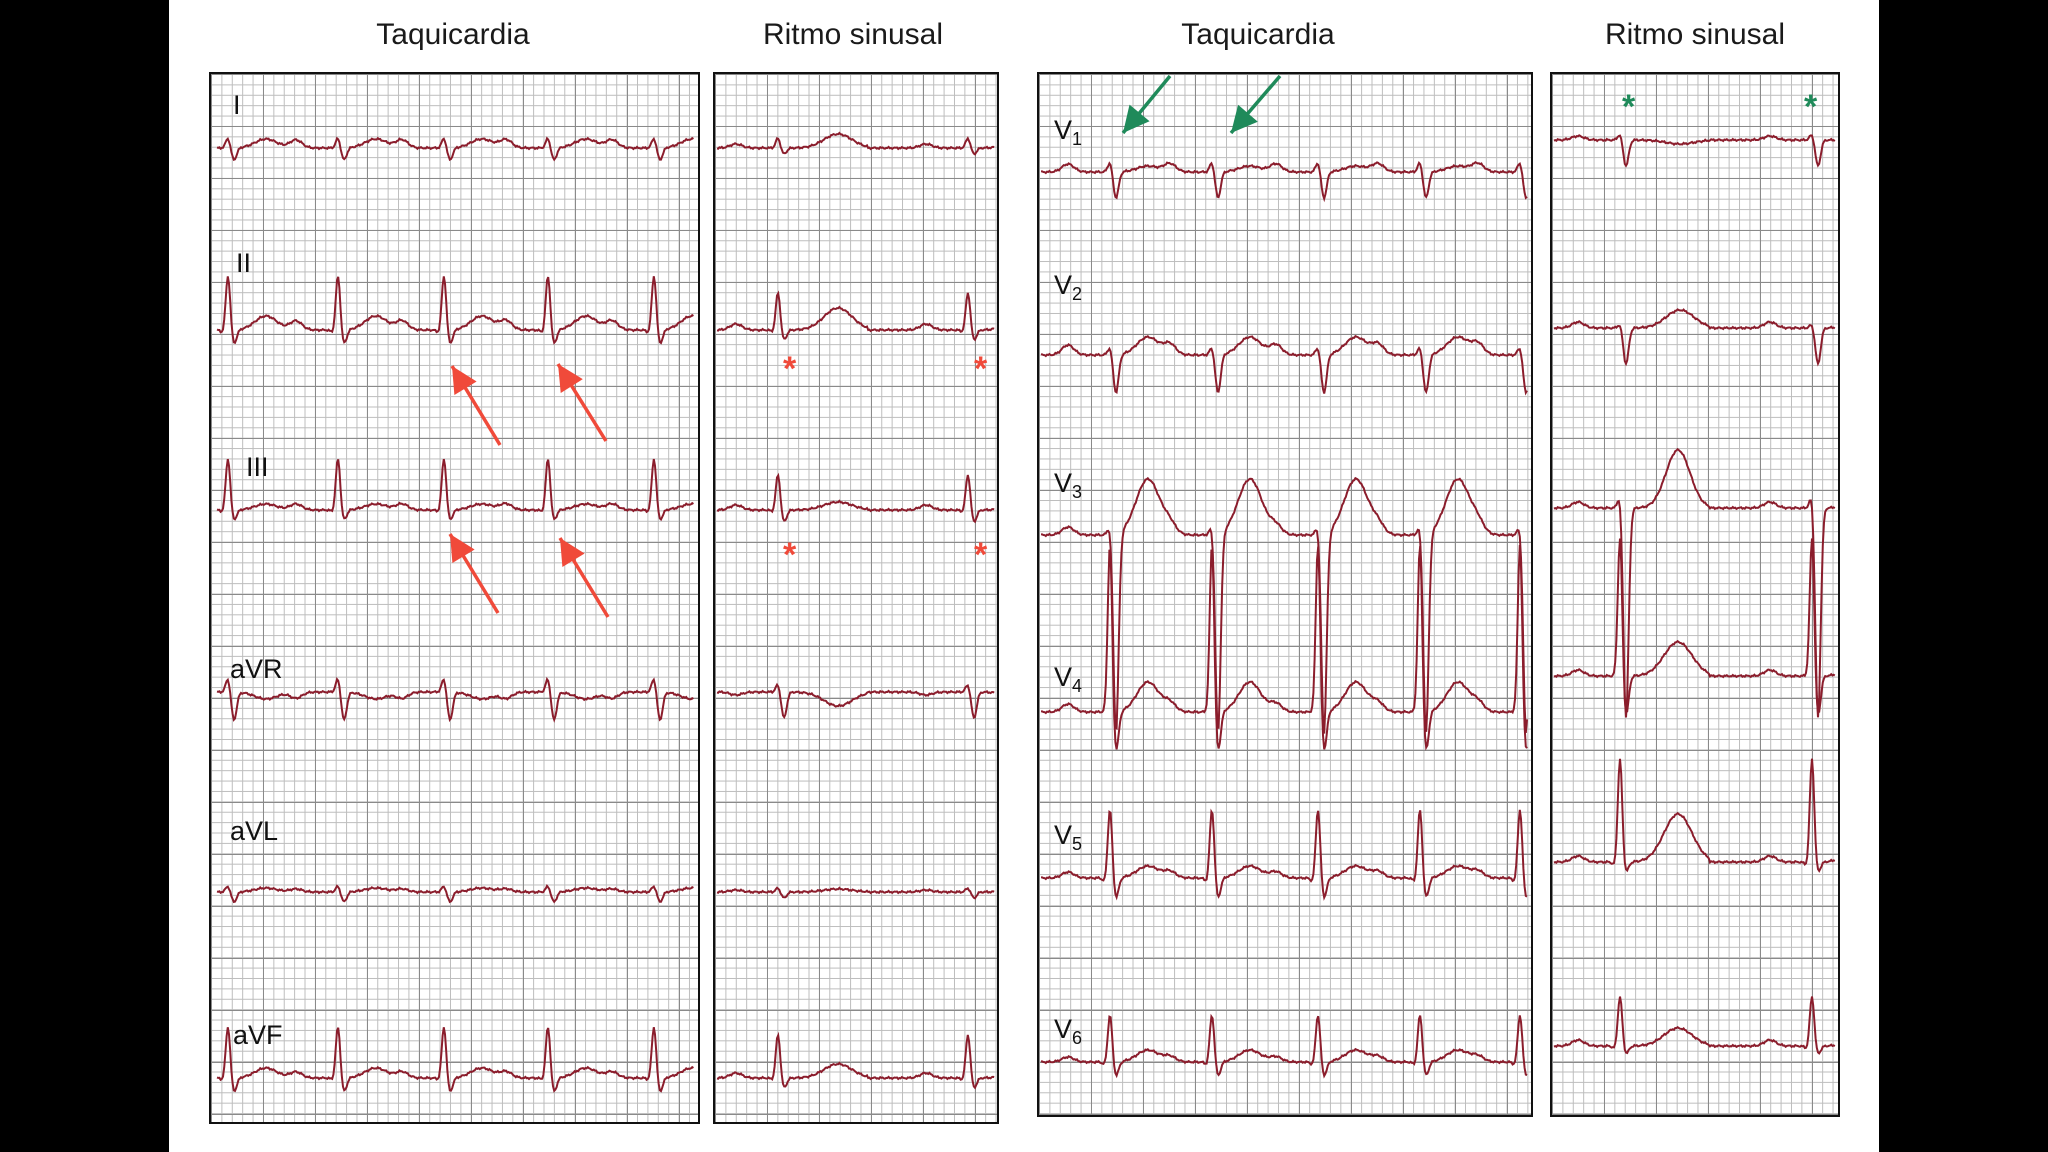 Image resolution: width=2048 pixels, height=1152 pixels. I want to click on lead-label-V3: V3, so click(1068, 485).